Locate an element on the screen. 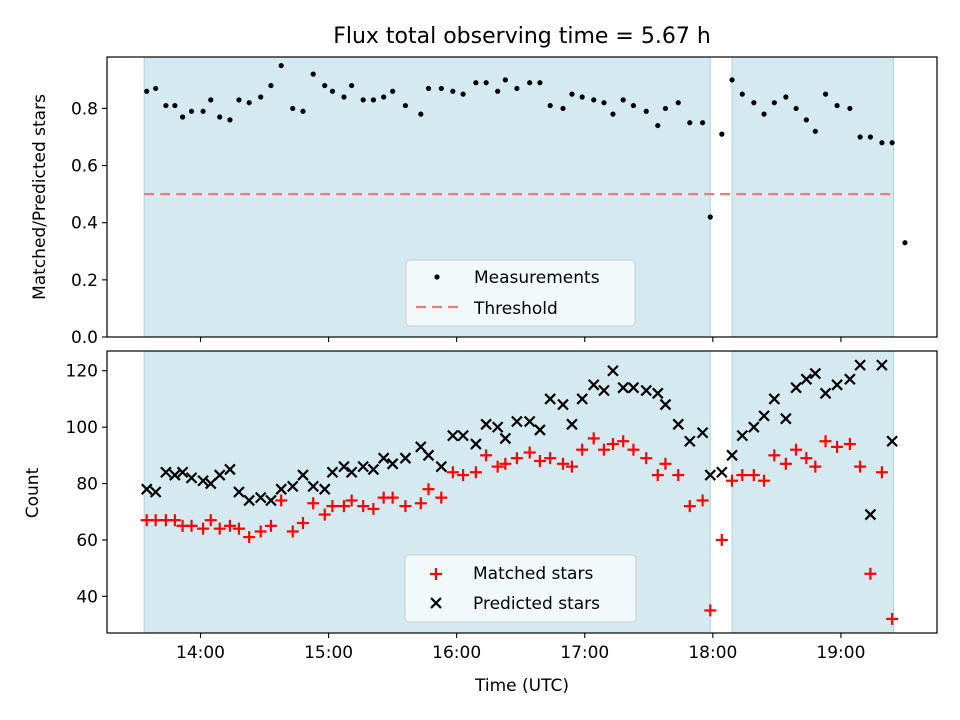 This screenshot has height=720, width=960. y-tick-label: 60 is located at coordinates (87, 541).